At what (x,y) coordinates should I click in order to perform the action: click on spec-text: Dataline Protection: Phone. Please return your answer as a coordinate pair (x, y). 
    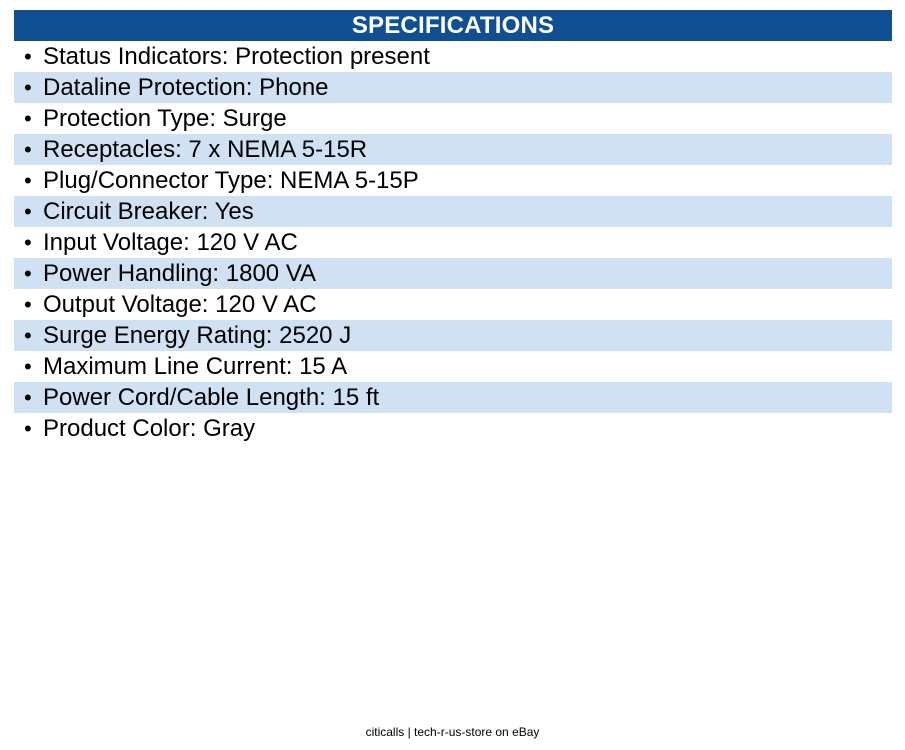
    Looking at the image, I should click on (186, 87).